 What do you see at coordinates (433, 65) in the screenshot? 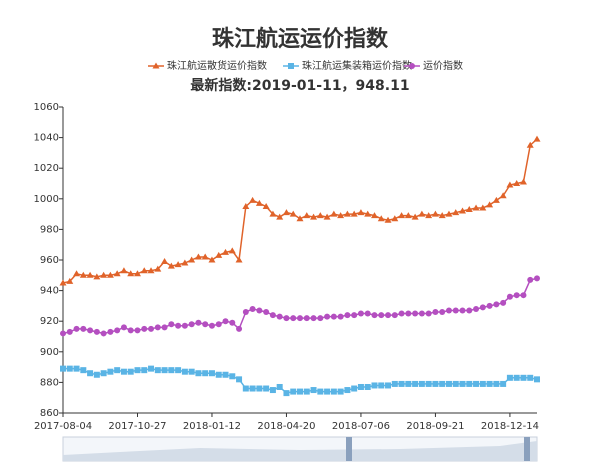
I see `legend-item: 运价指数` at bounding box center [433, 65].